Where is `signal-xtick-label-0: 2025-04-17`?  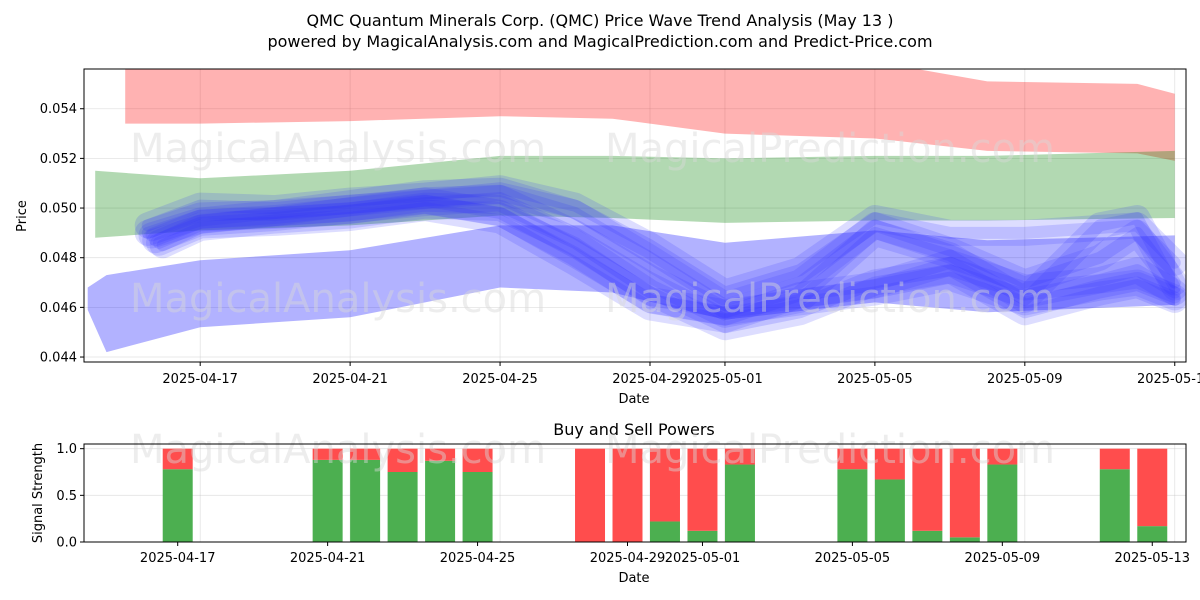 signal-xtick-label-0: 2025-04-17 is located at coordinates (178, 558).